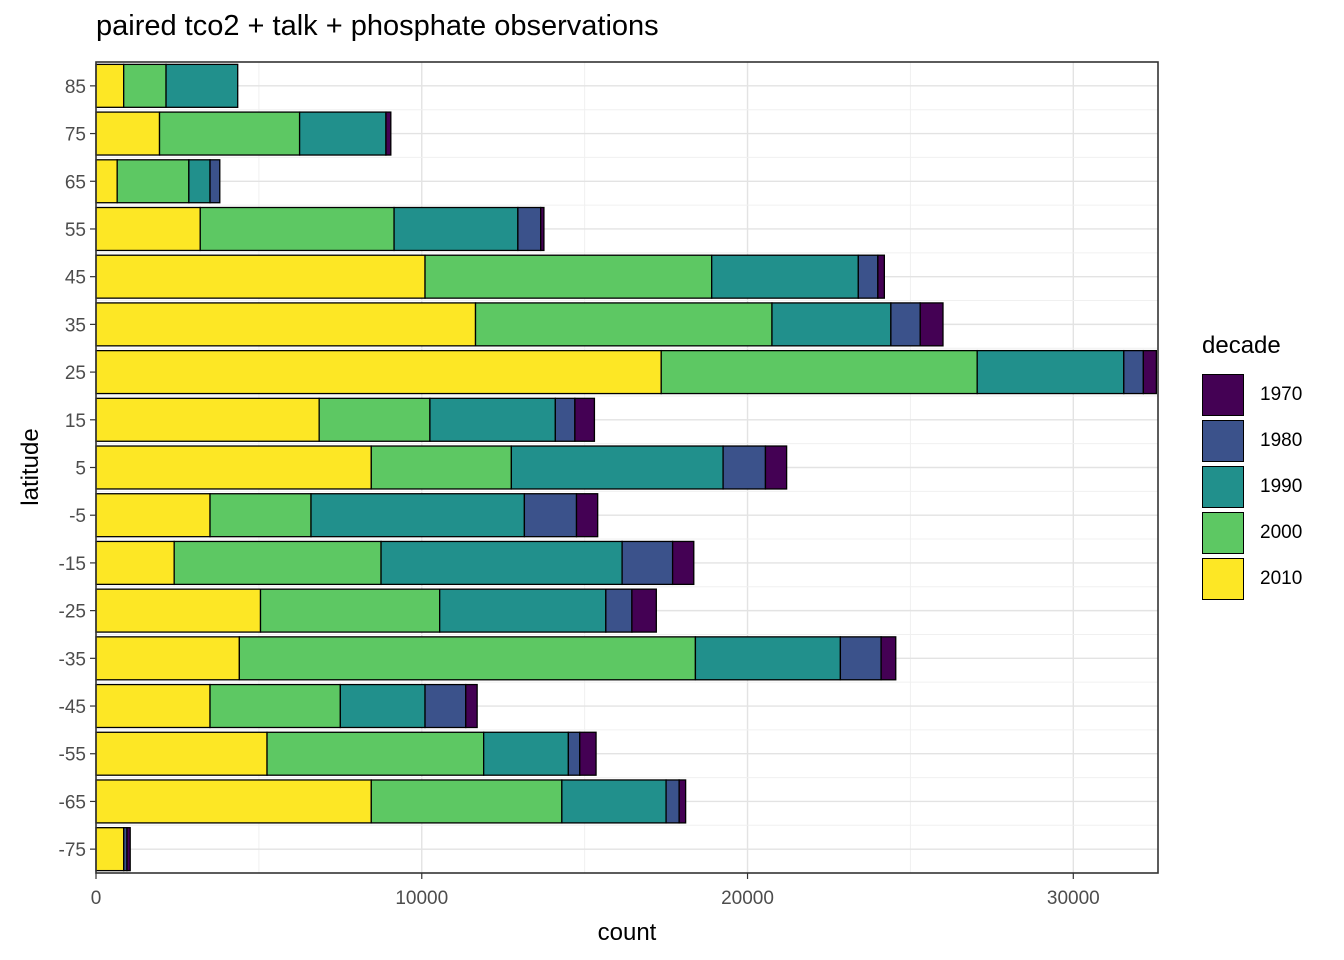 The width and height of the screenshot is (1344, 960). What do you see at coordinates (75, 325) in the screenshot?
I see `y-tick-label: 35` at bounding box center [75, 325].